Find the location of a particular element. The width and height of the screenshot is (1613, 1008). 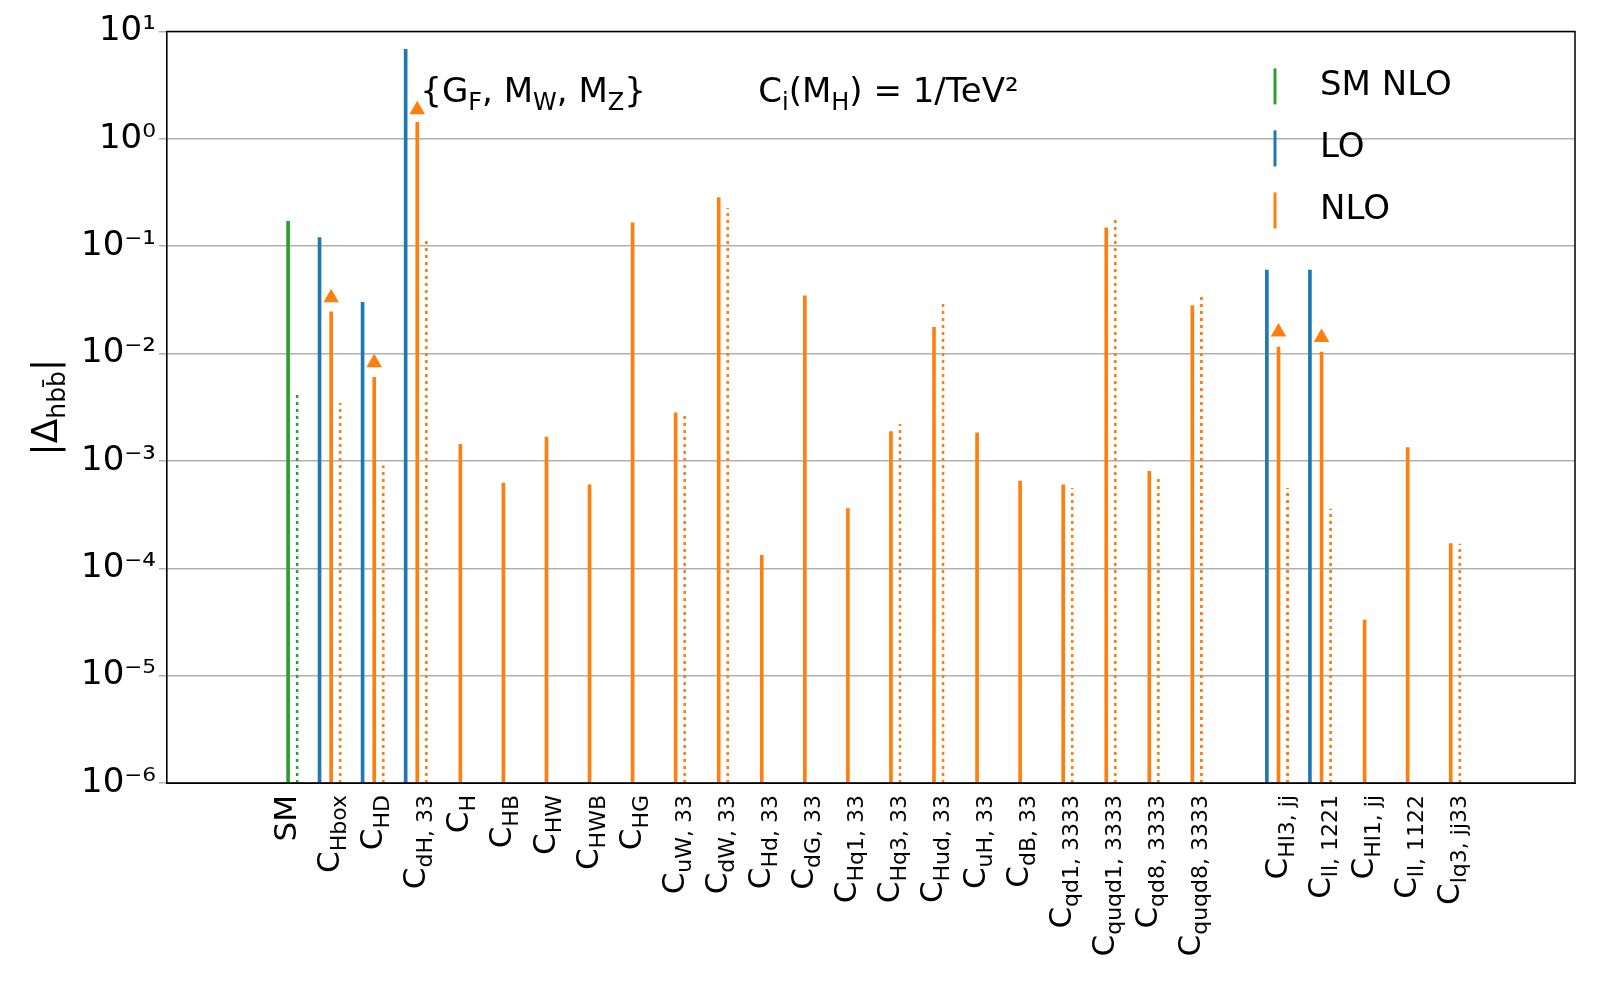

y-tick-label: 10⁻⁴ is located at coordinates (118, 565).